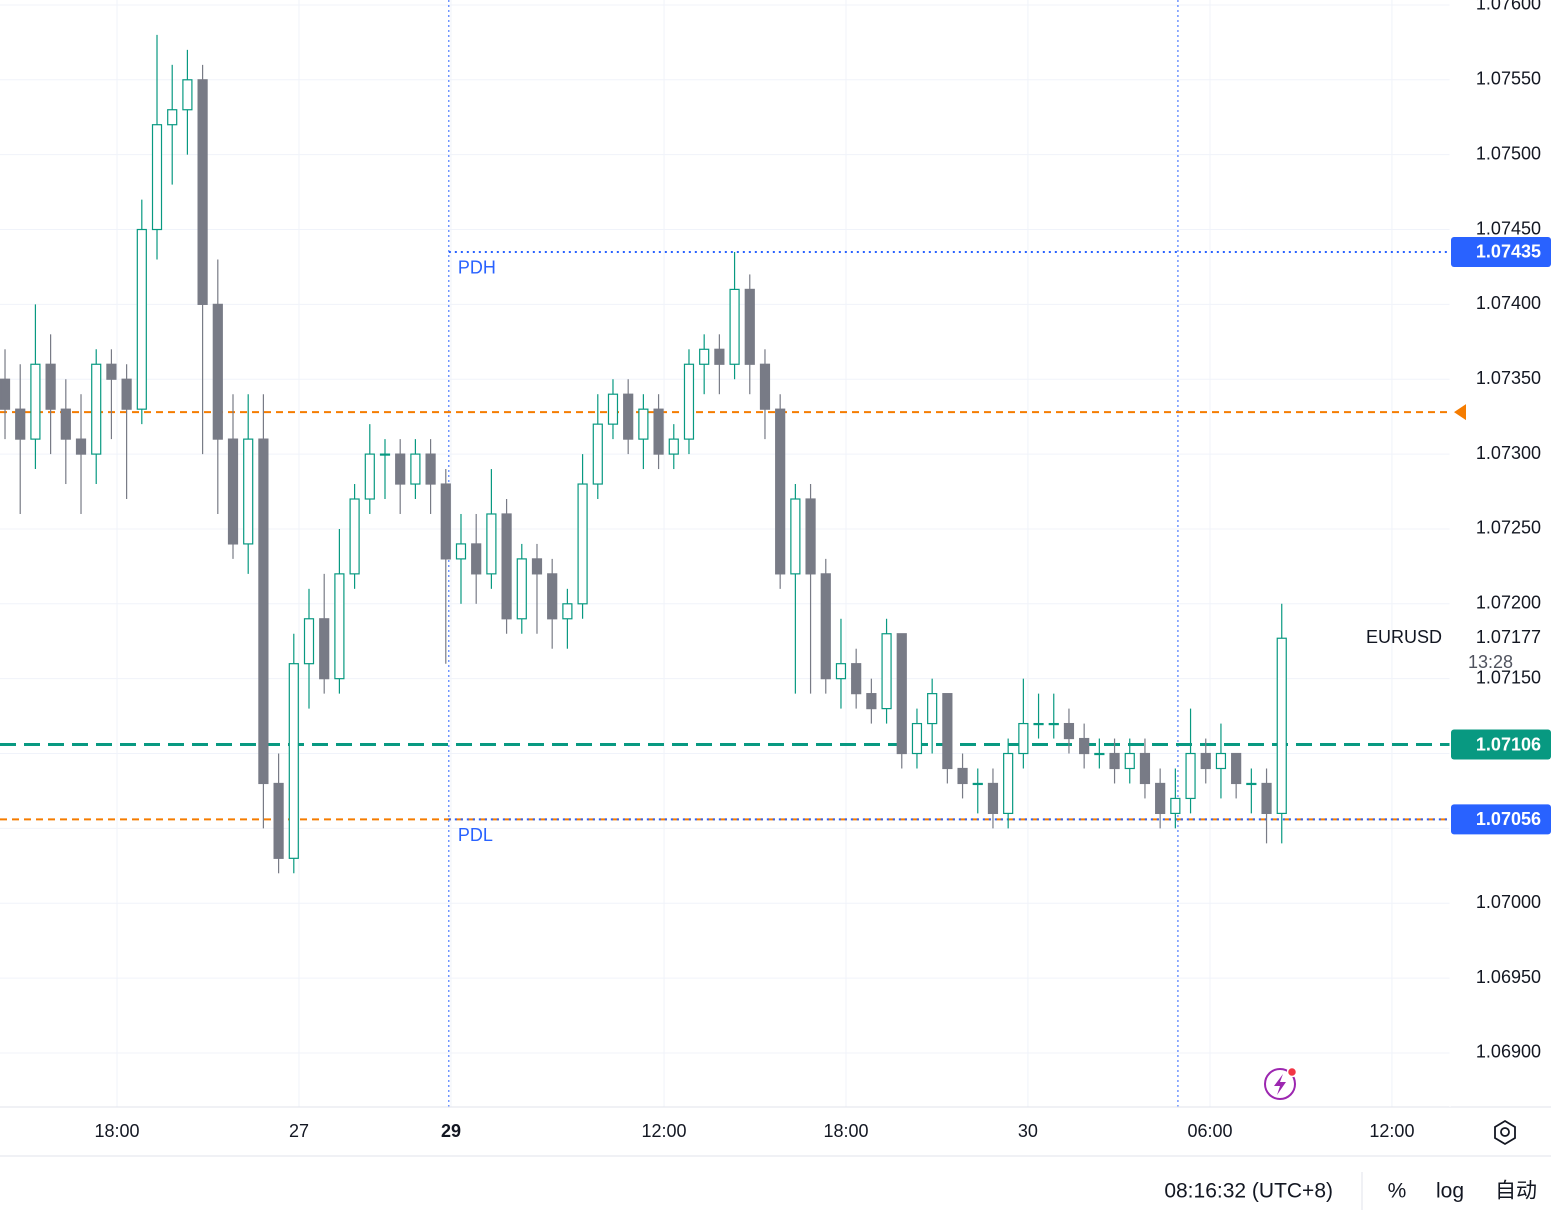 Image resolution: width=1551 pixels, height=1211 pixels. I want to click on settings-icon, so click(1505, 1132).